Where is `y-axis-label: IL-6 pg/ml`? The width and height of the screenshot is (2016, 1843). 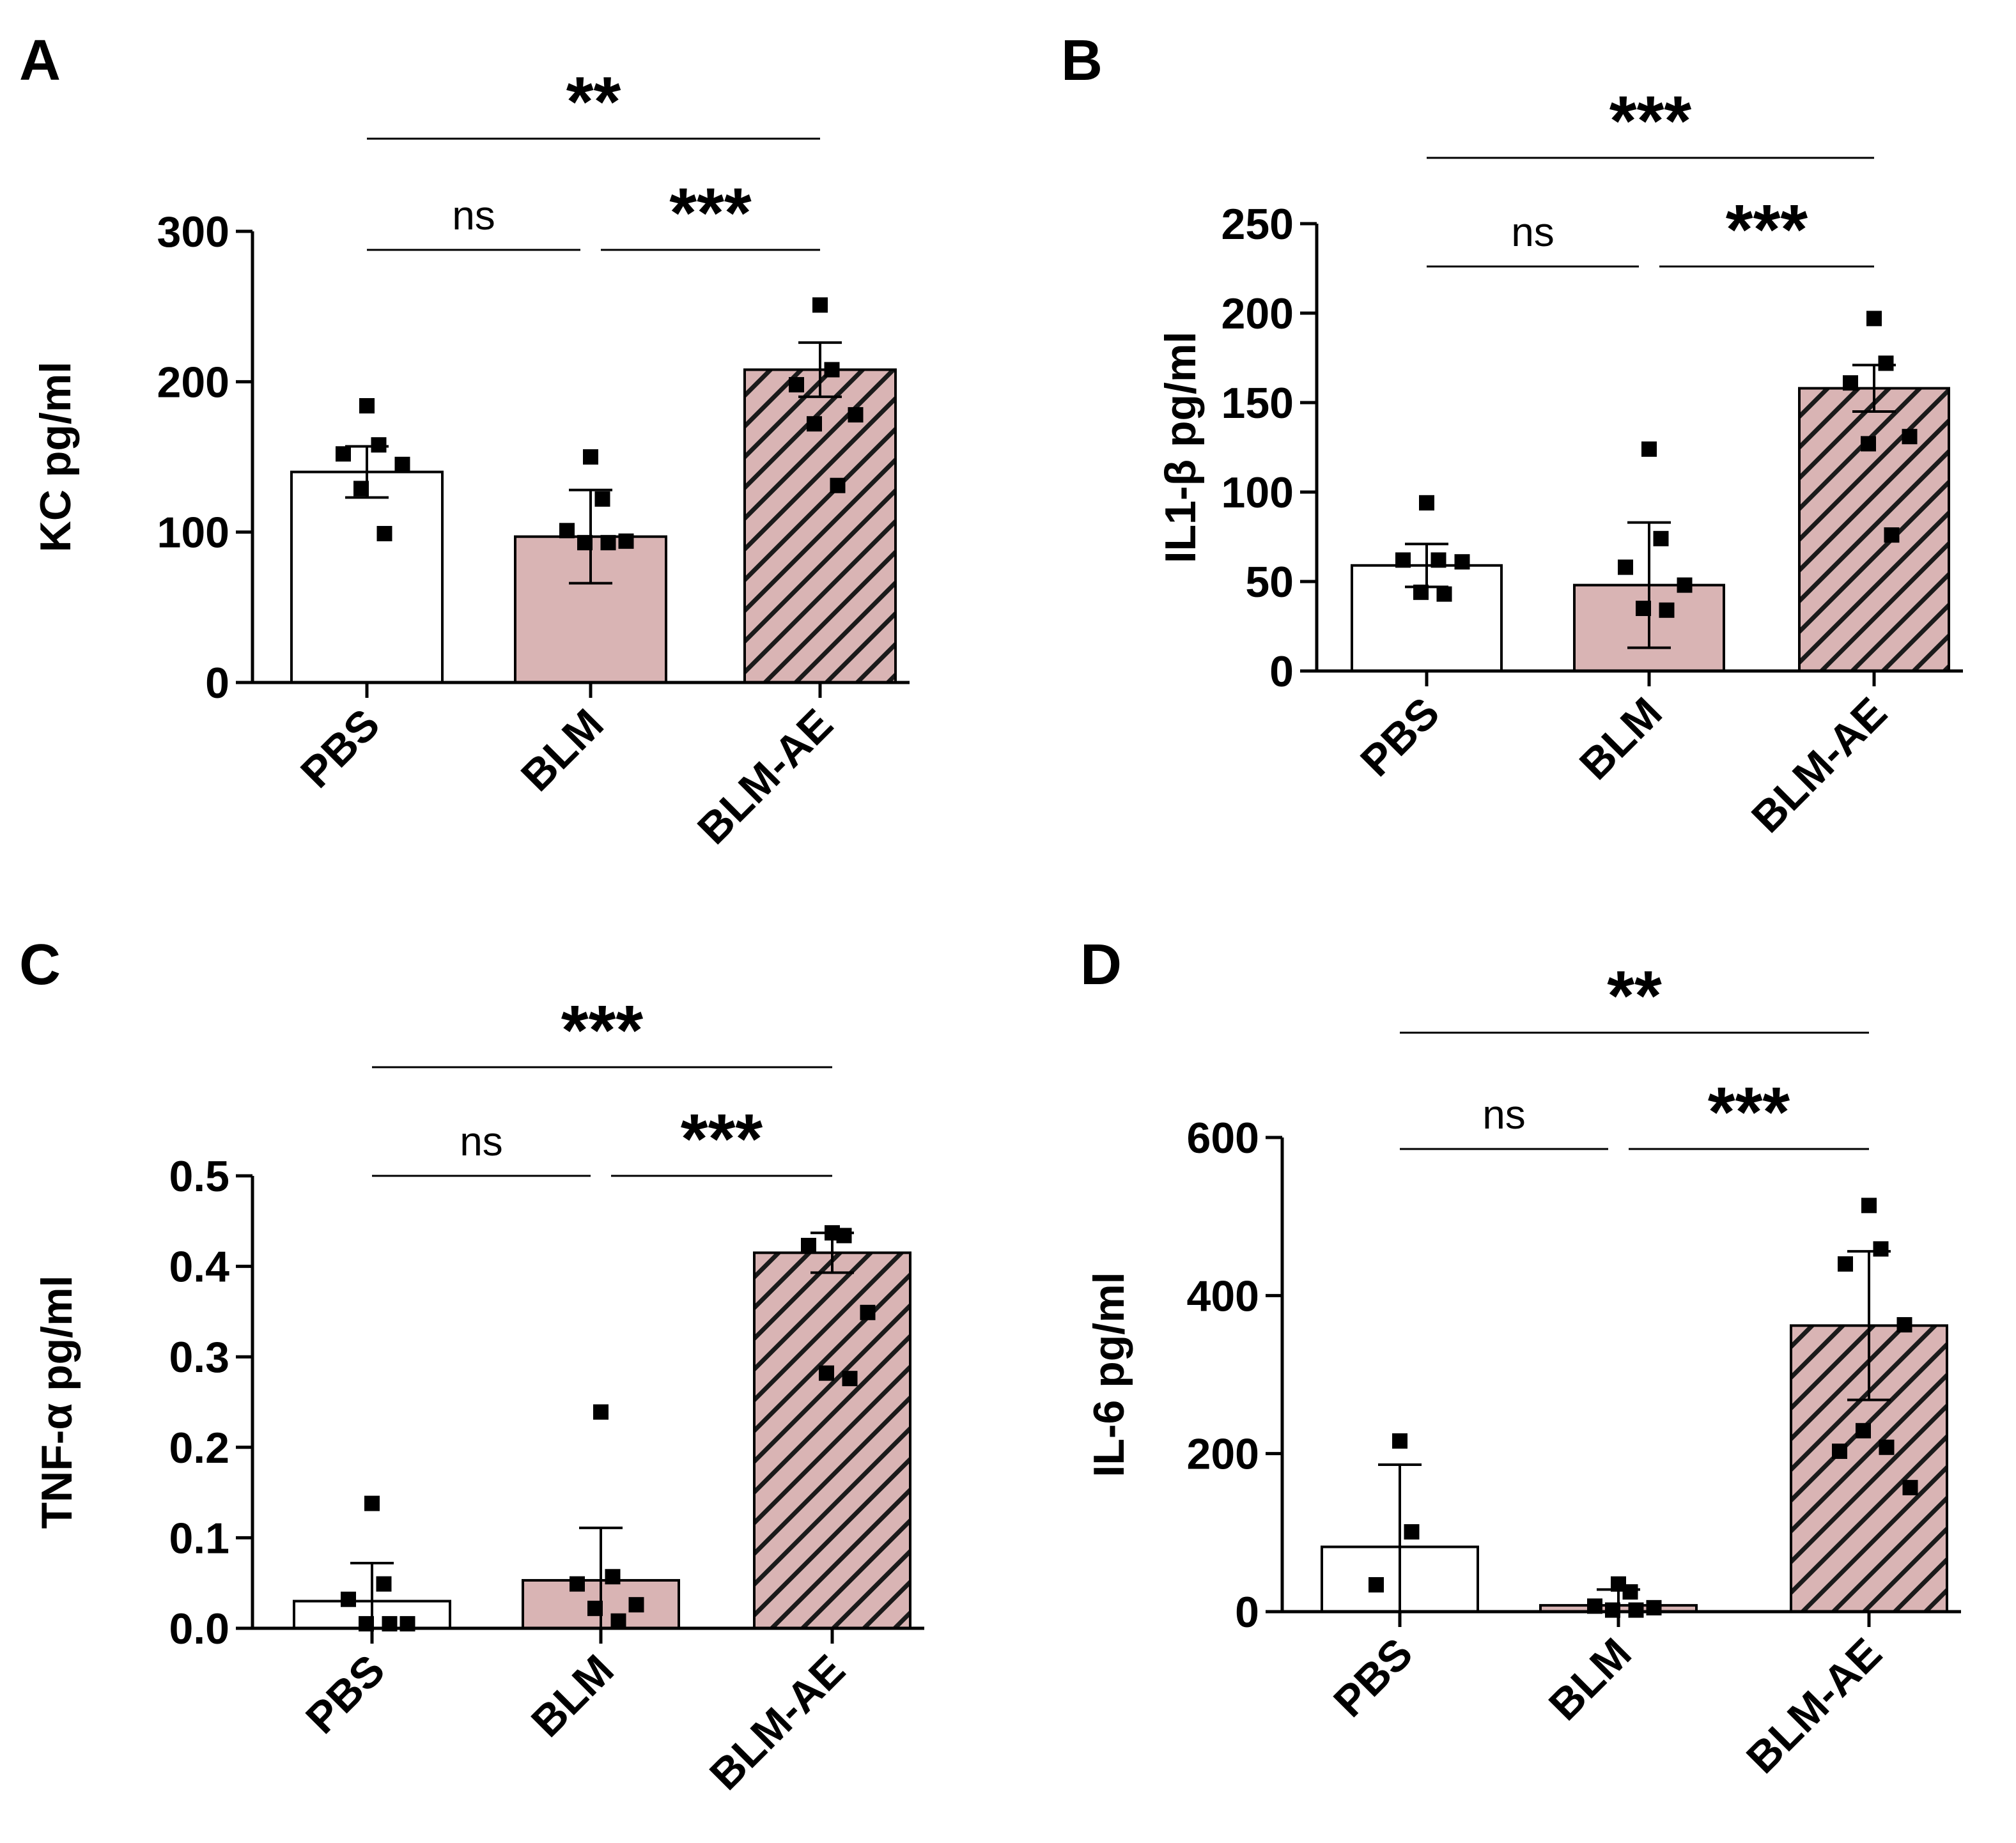
y-axis-label: IL-6 pg/ml is located at coordinates (1109, 1374).